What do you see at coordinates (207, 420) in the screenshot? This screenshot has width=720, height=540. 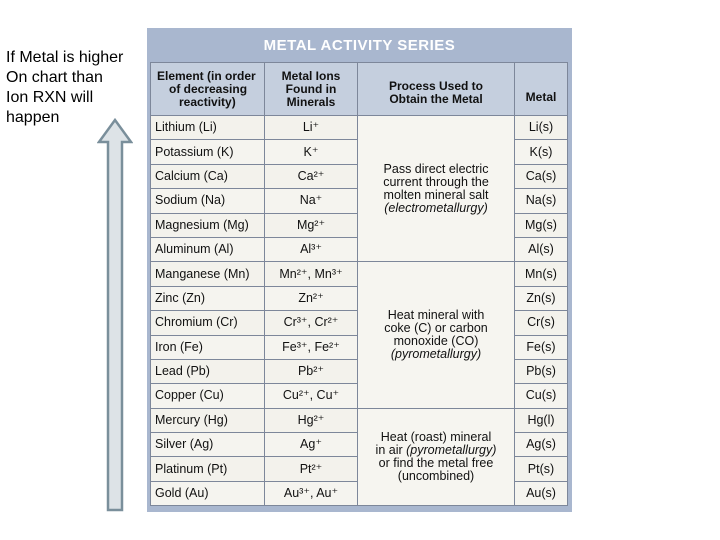 I see `element-cell: Mercury (Hg)` at bounding box center [207, 420].